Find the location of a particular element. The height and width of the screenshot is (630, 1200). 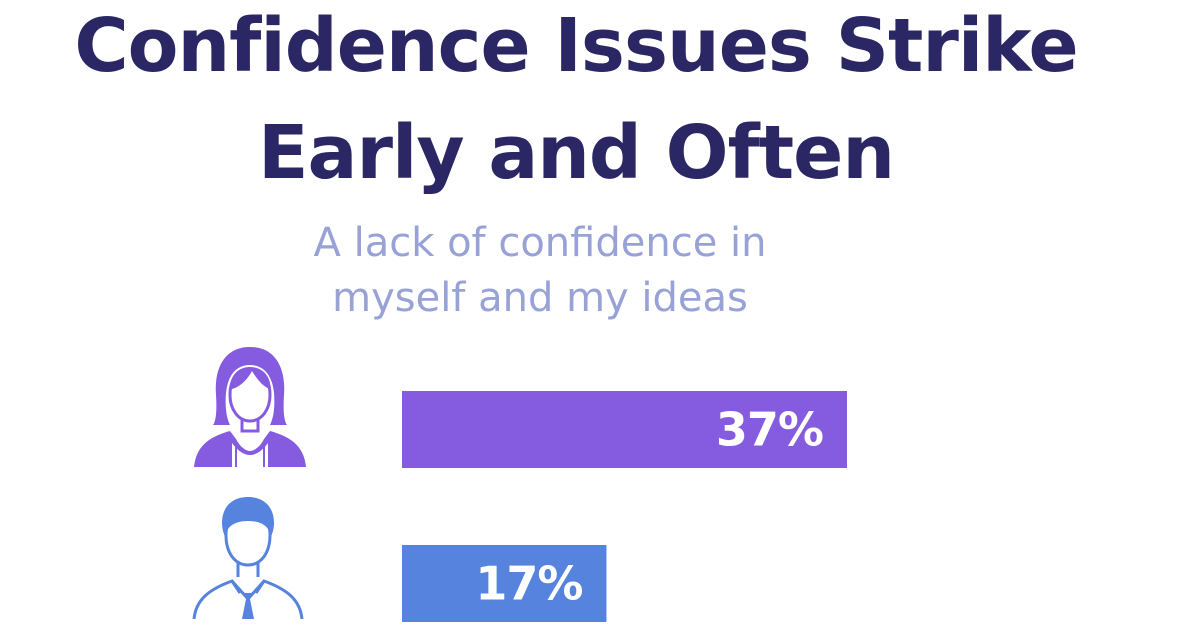

subtitle-line-2: myself and my ideas is located at coordinates (540, 298).